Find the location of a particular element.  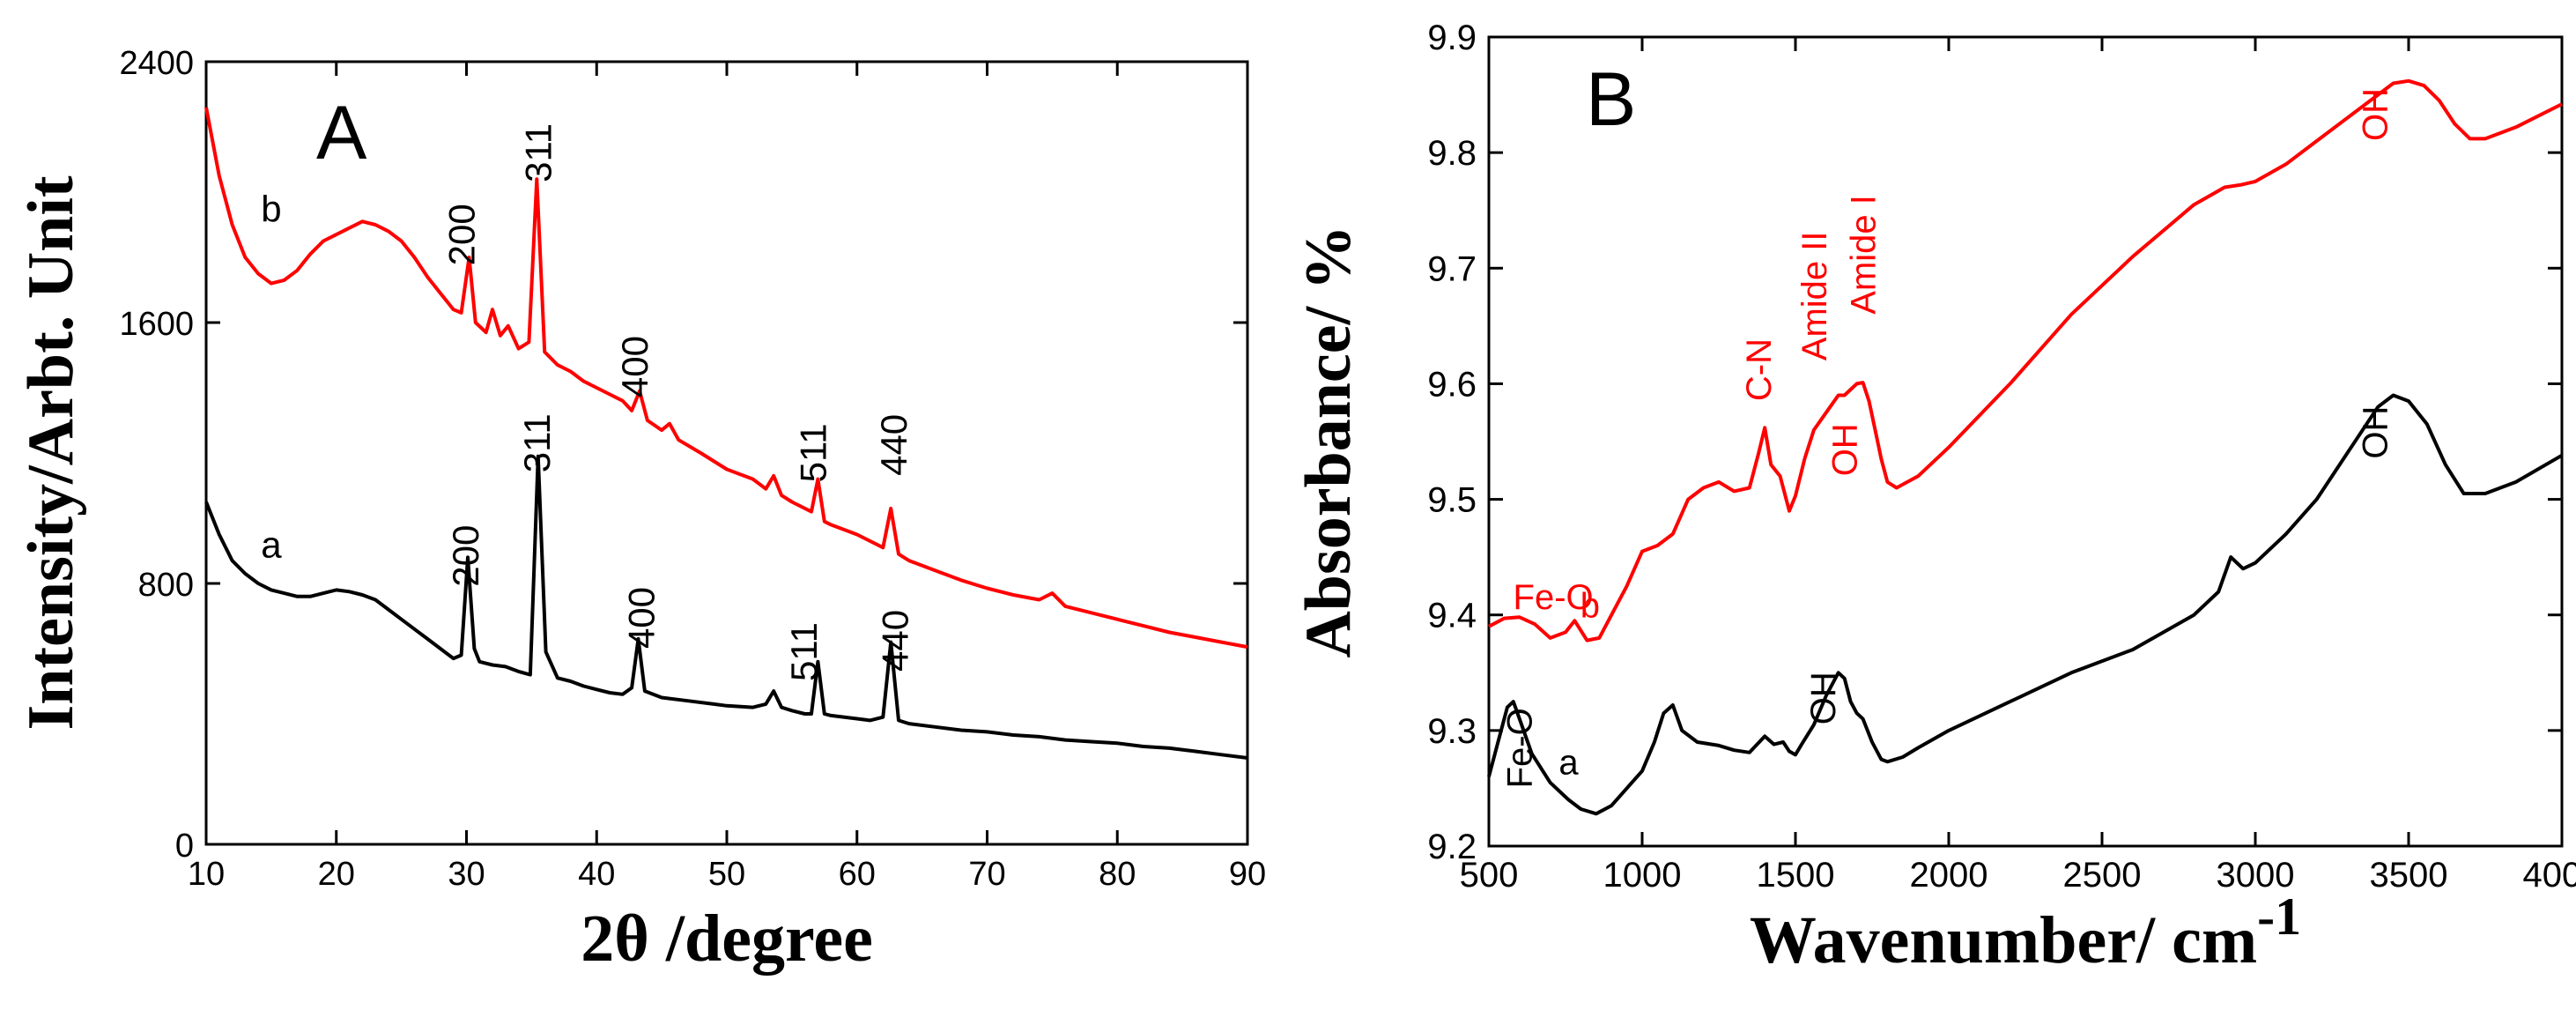

y-tick-label: 9.7 is located at coordinates (1452, 268).